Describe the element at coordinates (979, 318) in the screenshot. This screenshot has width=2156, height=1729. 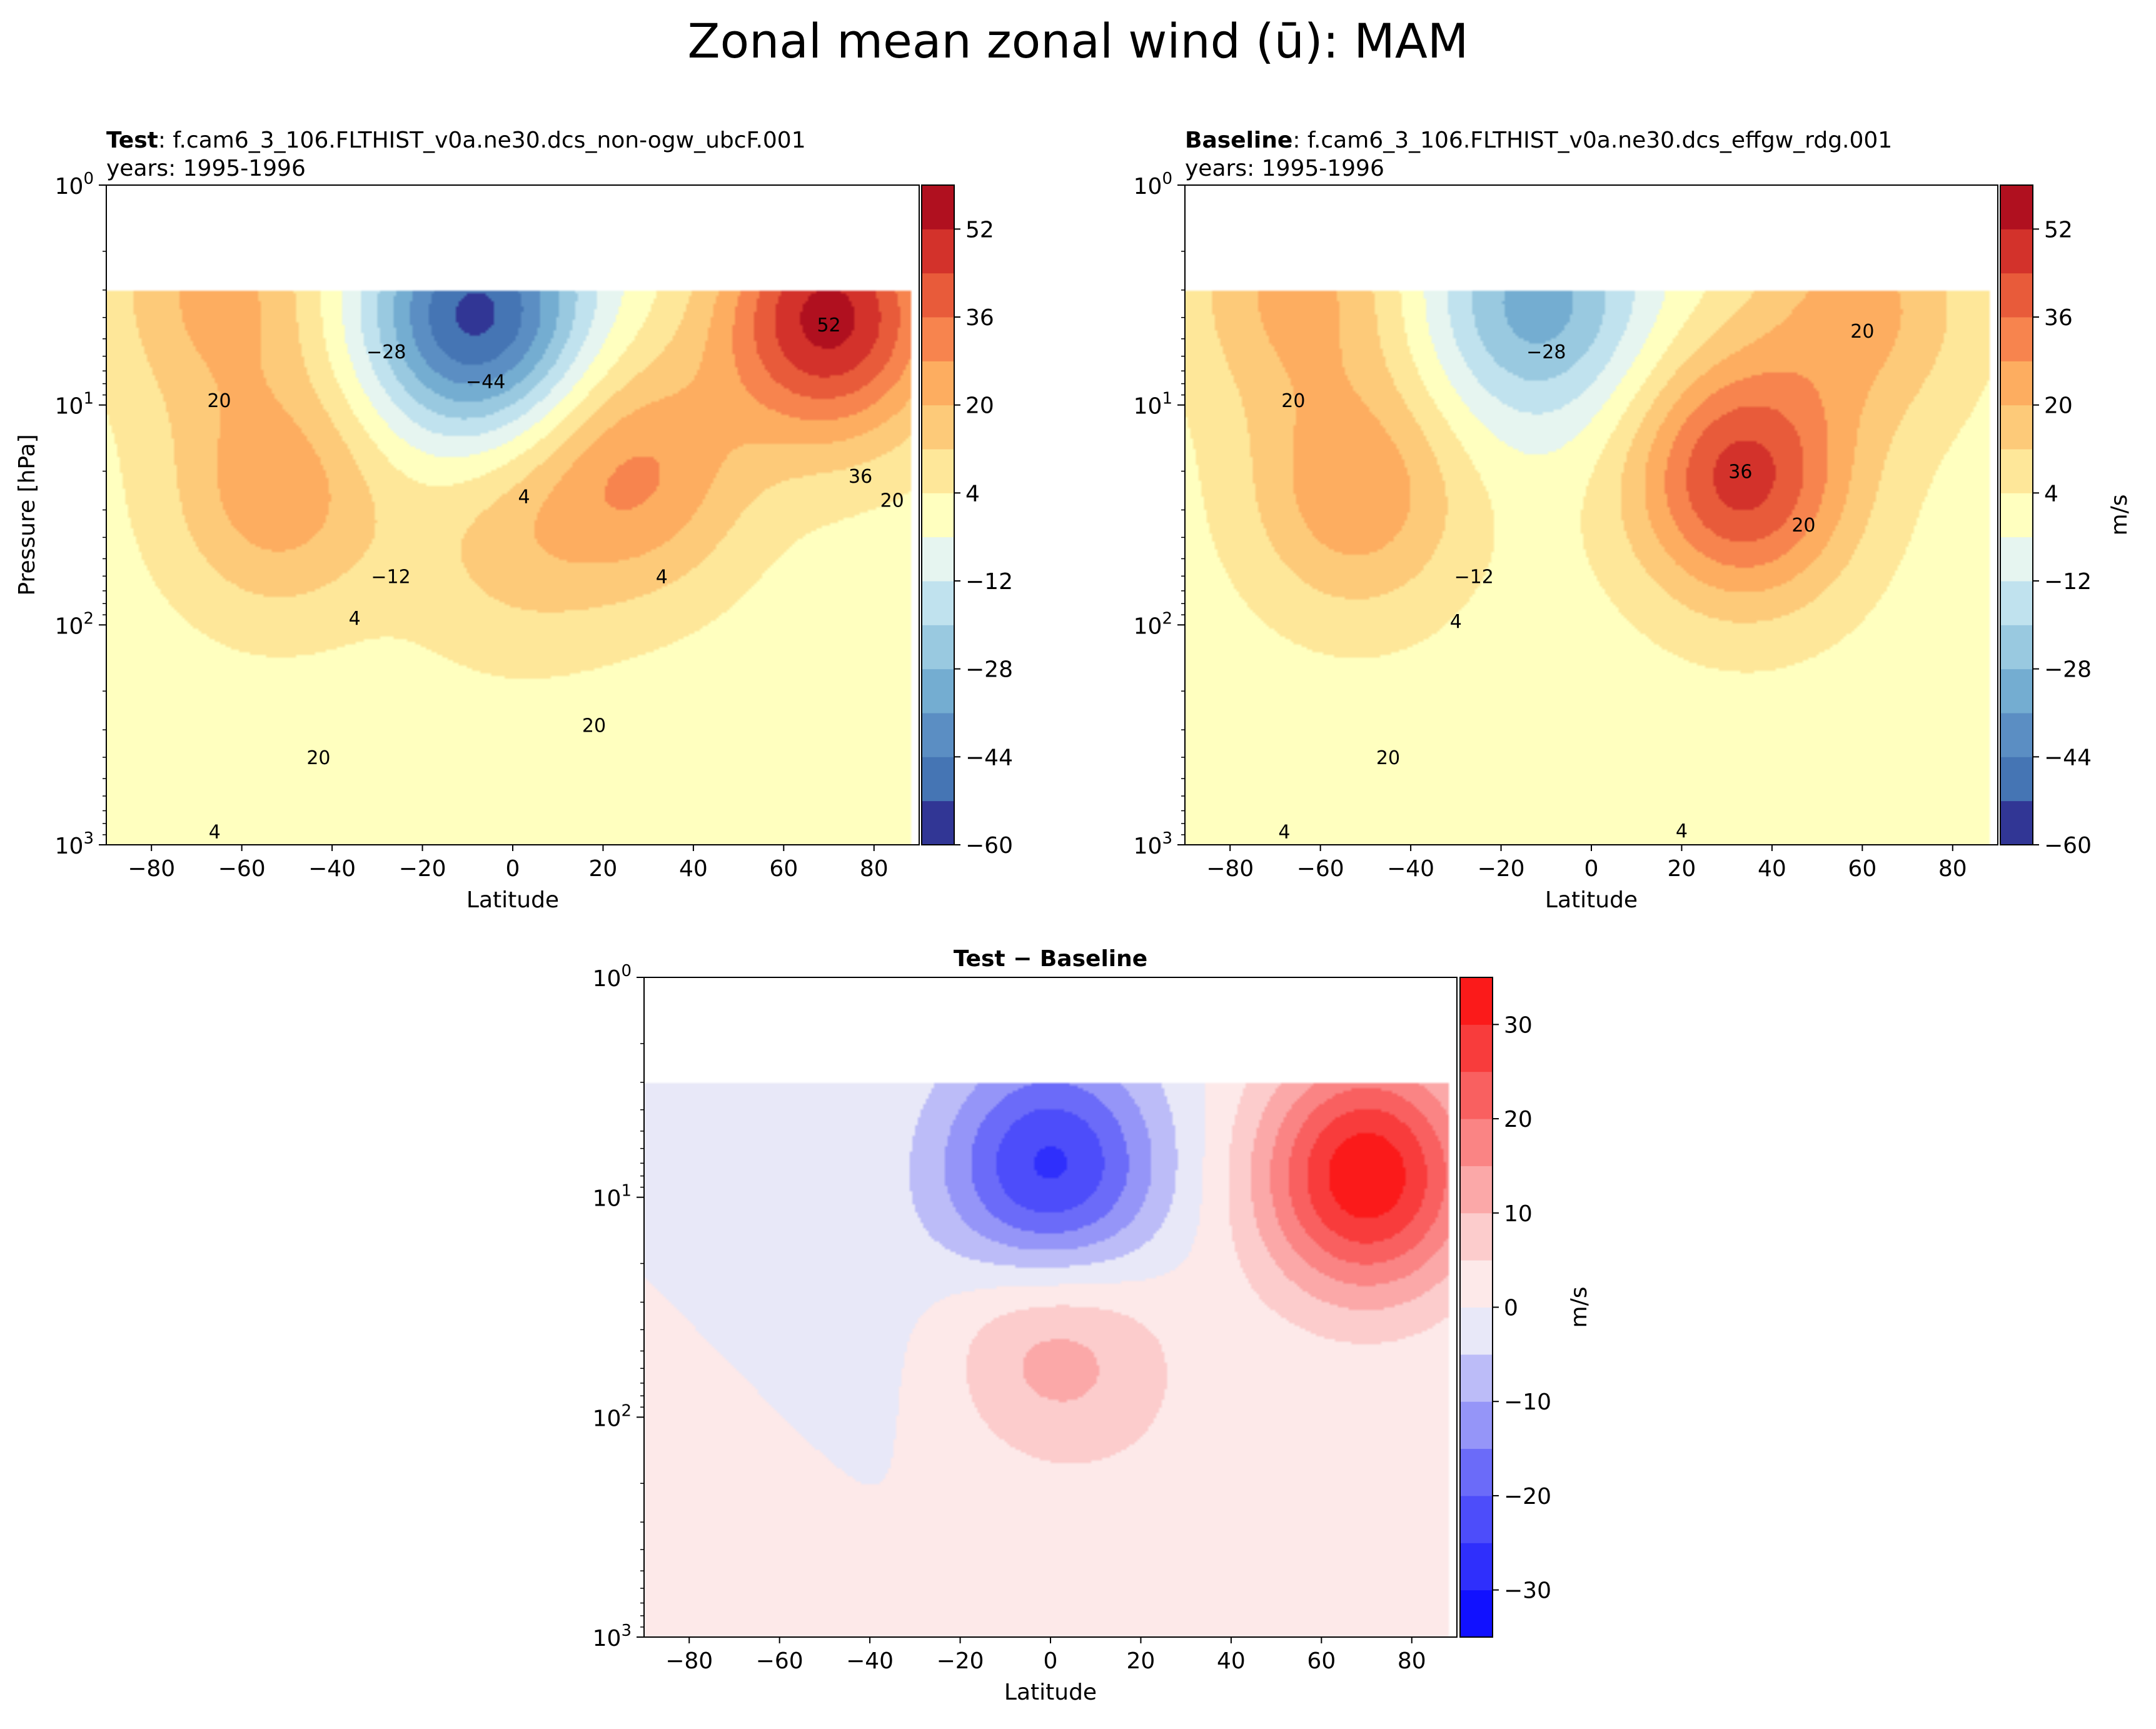
I see `colorbar-tick-label: 36` at that location.